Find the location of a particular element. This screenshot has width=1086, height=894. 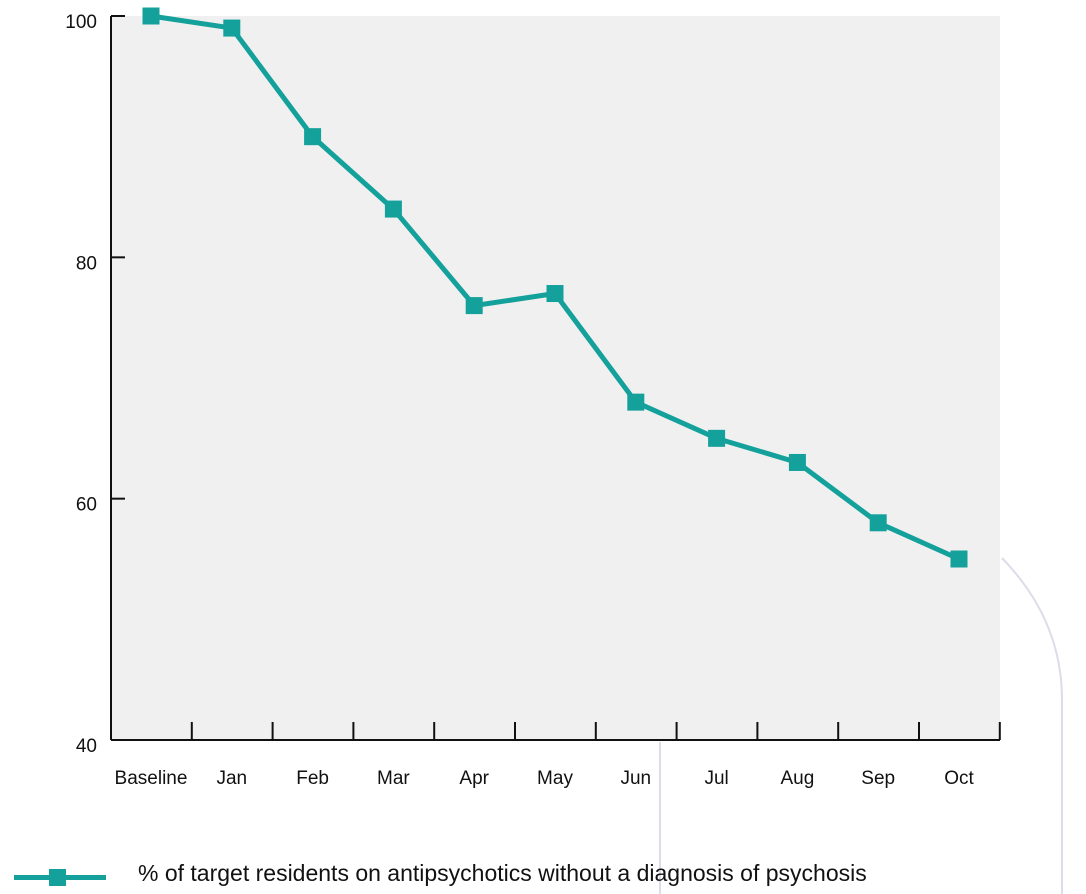

x-tick-label: Oct is located at coordinates (959, 778).